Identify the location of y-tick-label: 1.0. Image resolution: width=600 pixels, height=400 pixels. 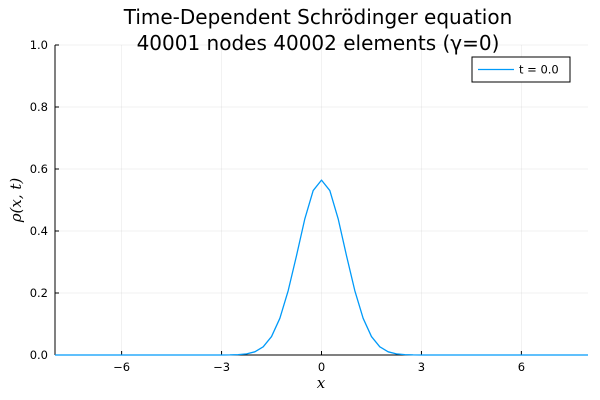
(39, 45).